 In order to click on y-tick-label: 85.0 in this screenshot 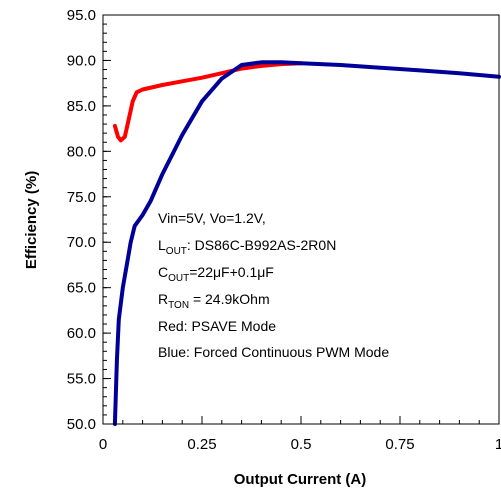, I will do `click(81, 106)`.